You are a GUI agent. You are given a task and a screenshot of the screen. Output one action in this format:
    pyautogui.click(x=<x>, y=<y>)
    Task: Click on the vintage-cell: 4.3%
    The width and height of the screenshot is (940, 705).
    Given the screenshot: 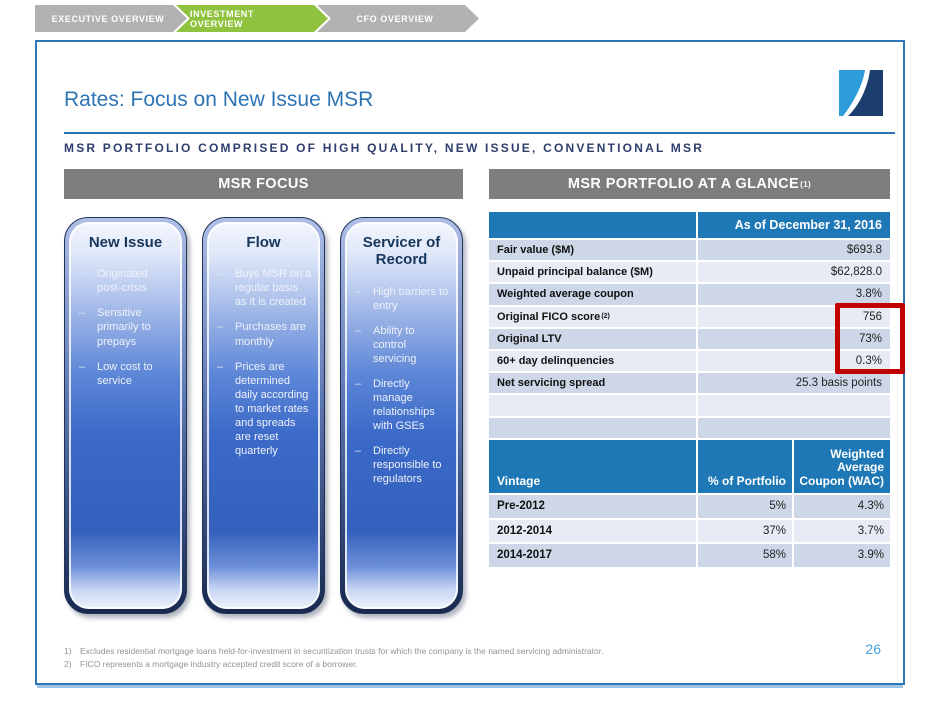 What is the action you would take?
    pyautogui.click(x=842, y=506)
    